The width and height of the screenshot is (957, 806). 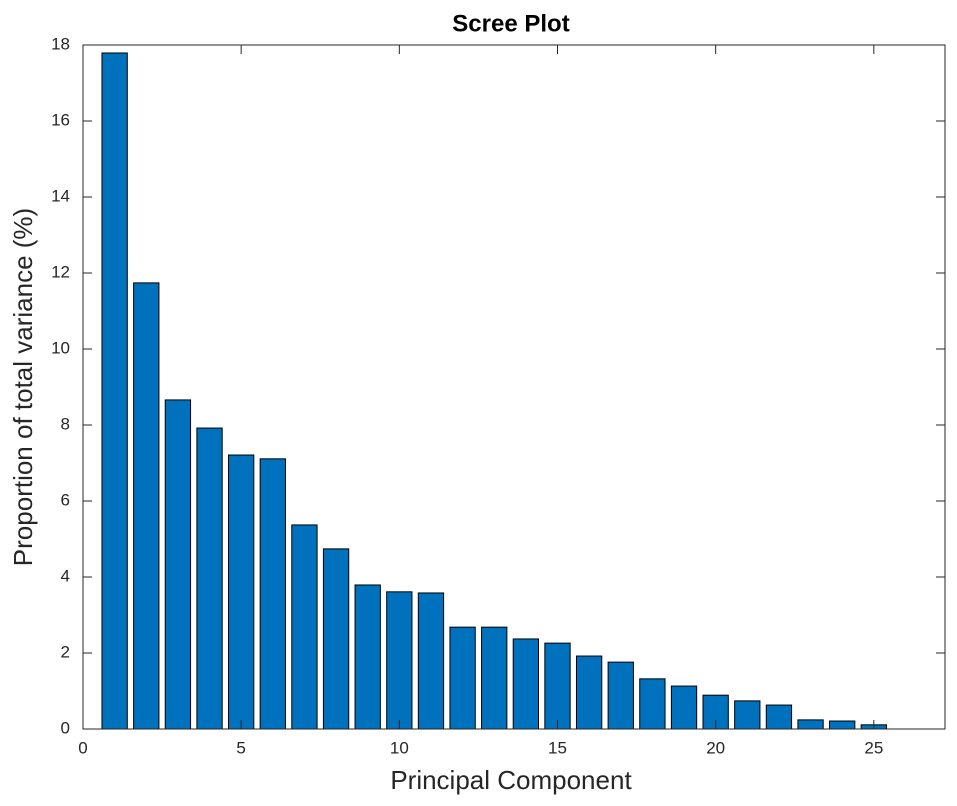 What do you see at coordinates (60, 43) in the screenshot?
I see `y-tick-label: 18` at bounding box center [60, 43].